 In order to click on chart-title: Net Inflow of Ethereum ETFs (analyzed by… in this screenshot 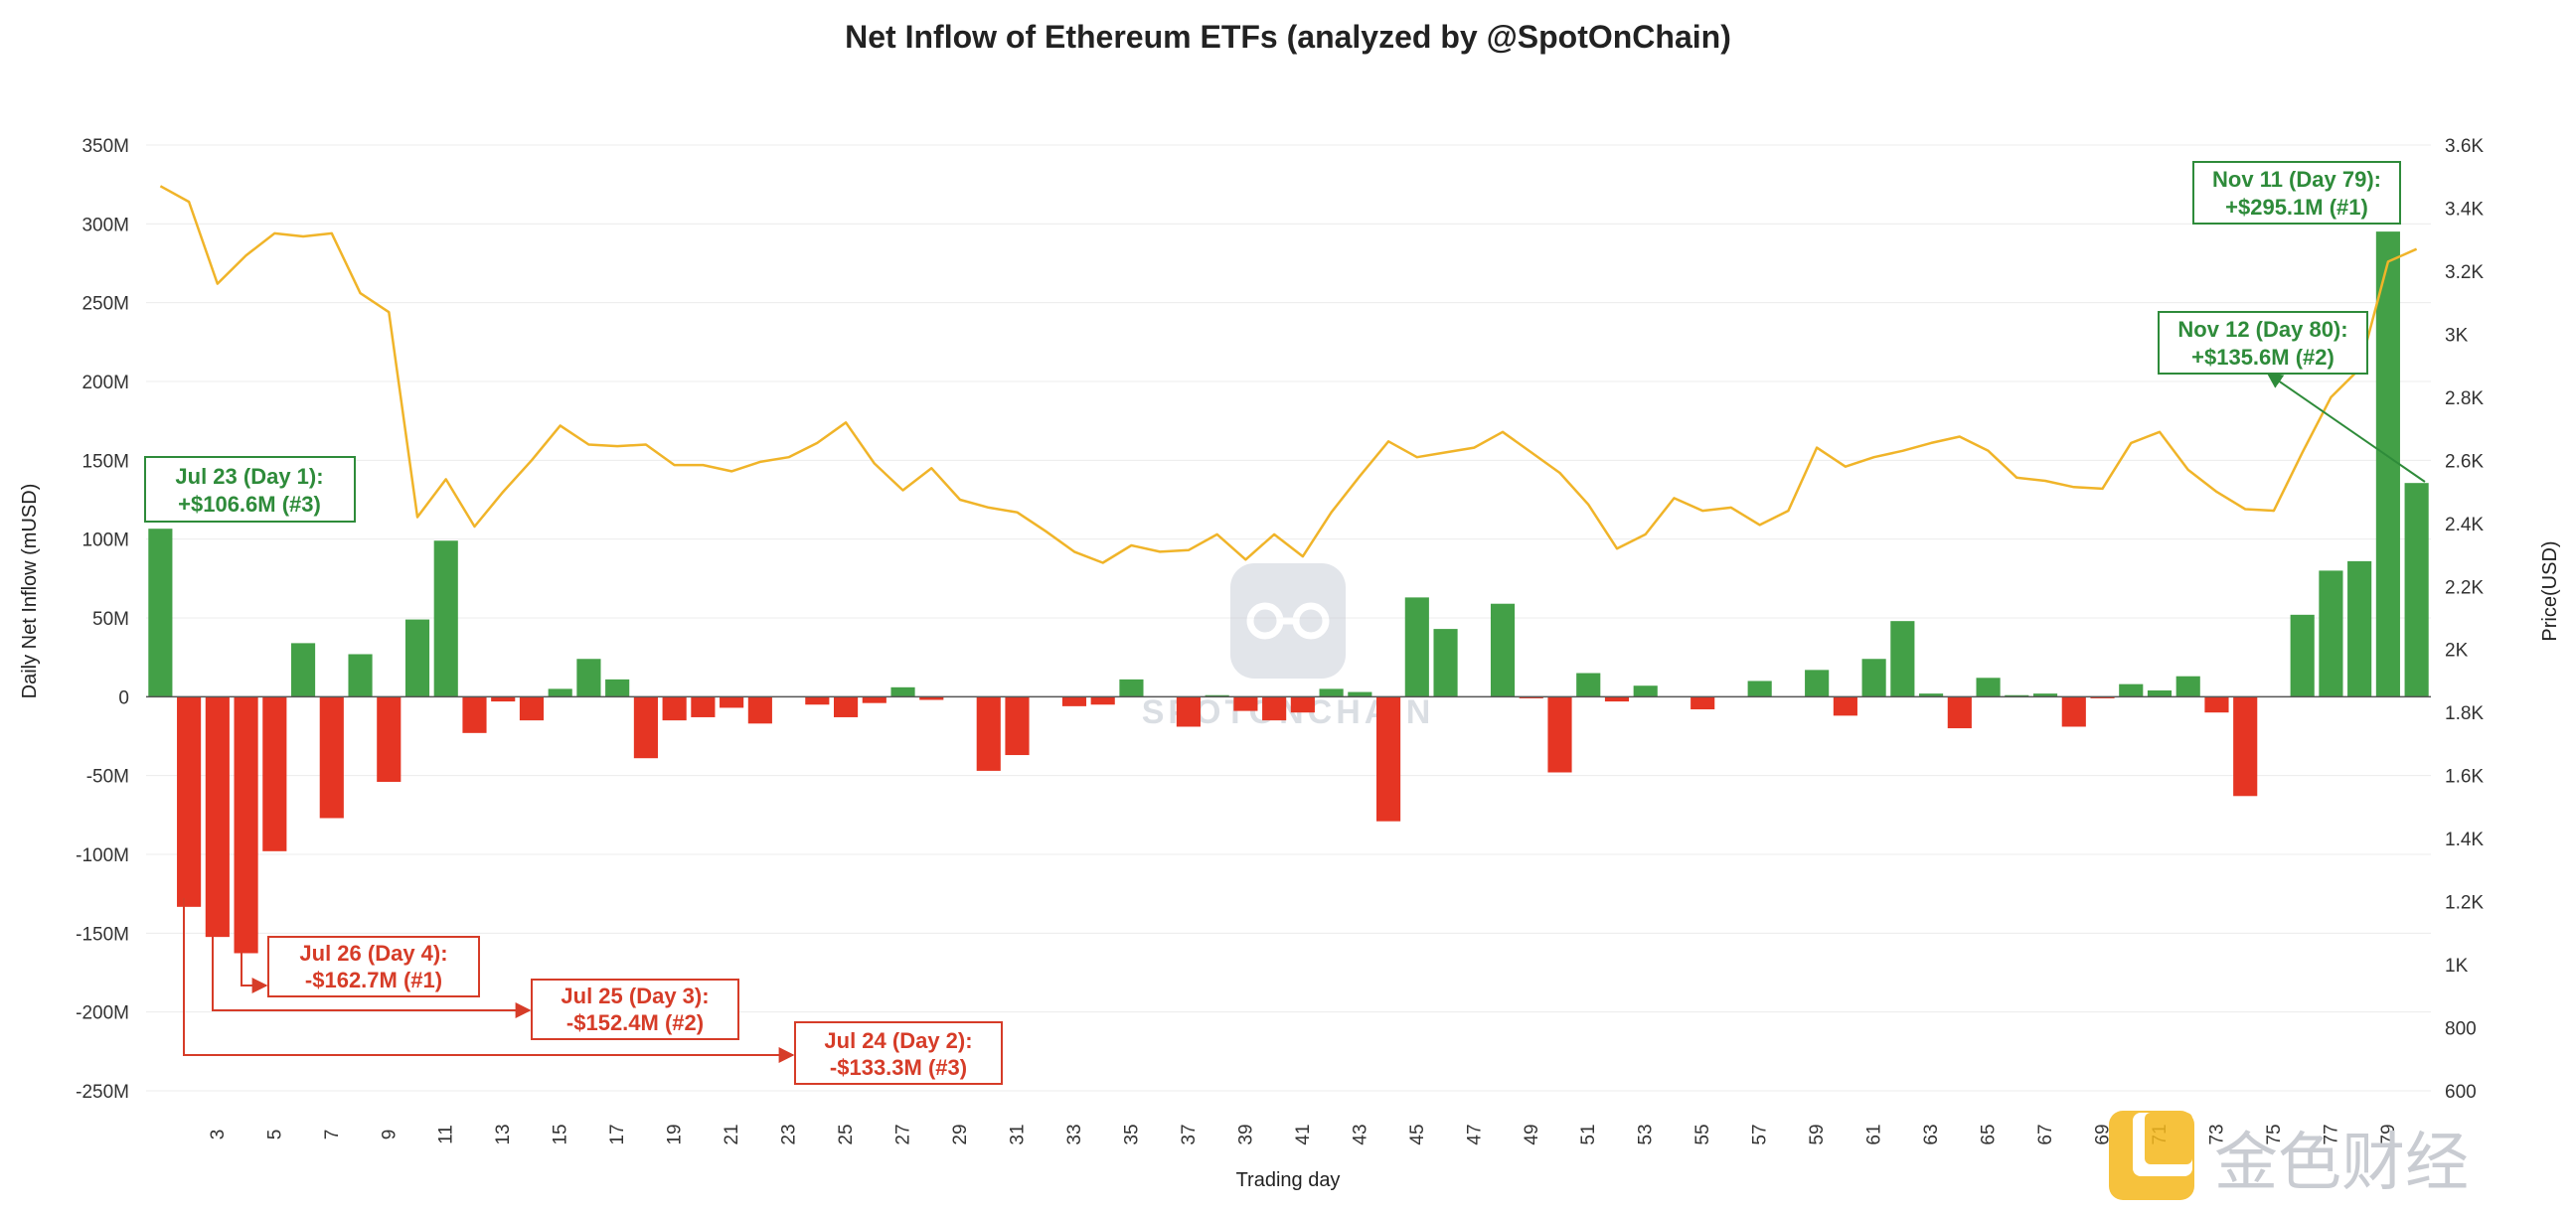, I will do `click(1288, 37)`.